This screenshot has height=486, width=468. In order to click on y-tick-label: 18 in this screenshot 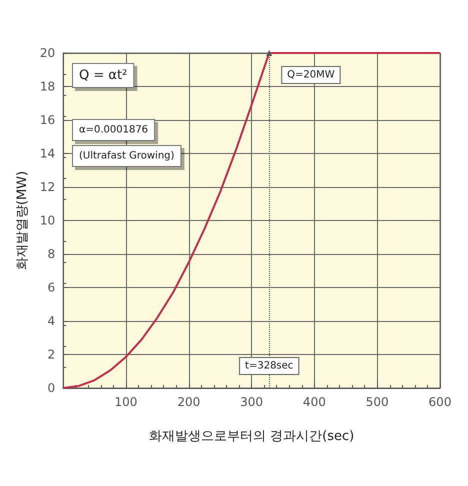, I will do `click(48, 87)`.